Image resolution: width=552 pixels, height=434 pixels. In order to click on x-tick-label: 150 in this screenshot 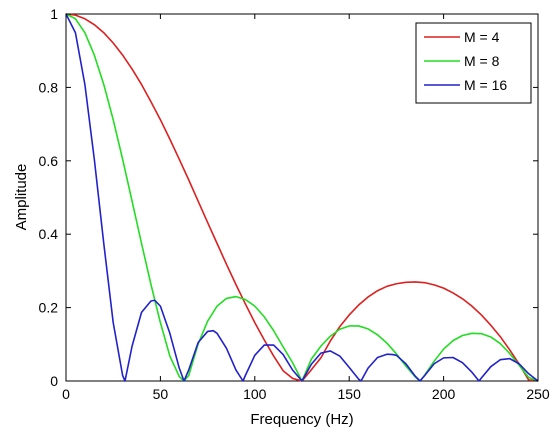, I will do `click(350, 394)`.